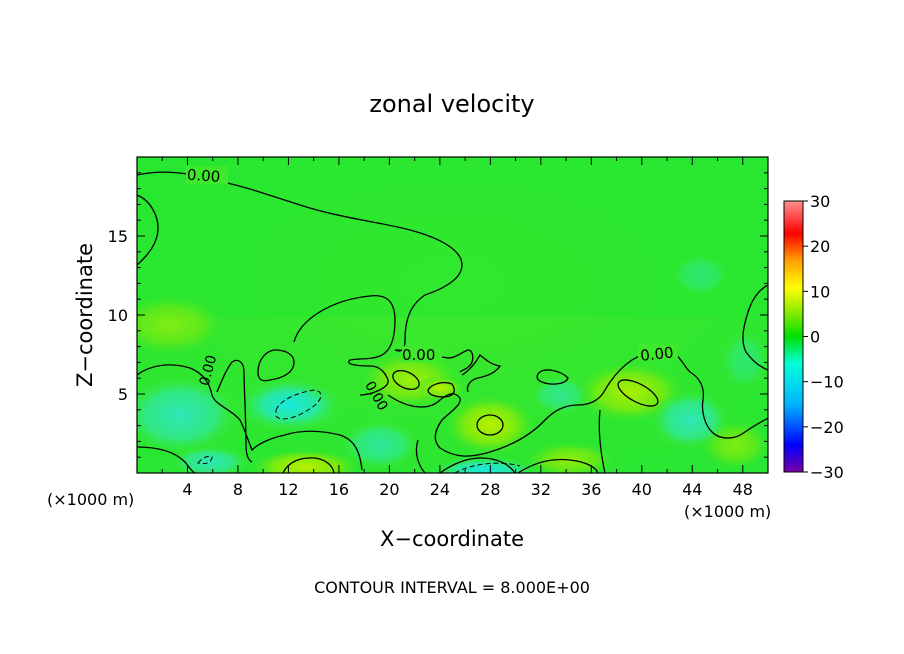  What do you see at coordinates (339, 489) in the screenshot?
I see `x-tick-label: 16` at bounding box center [339, 489].